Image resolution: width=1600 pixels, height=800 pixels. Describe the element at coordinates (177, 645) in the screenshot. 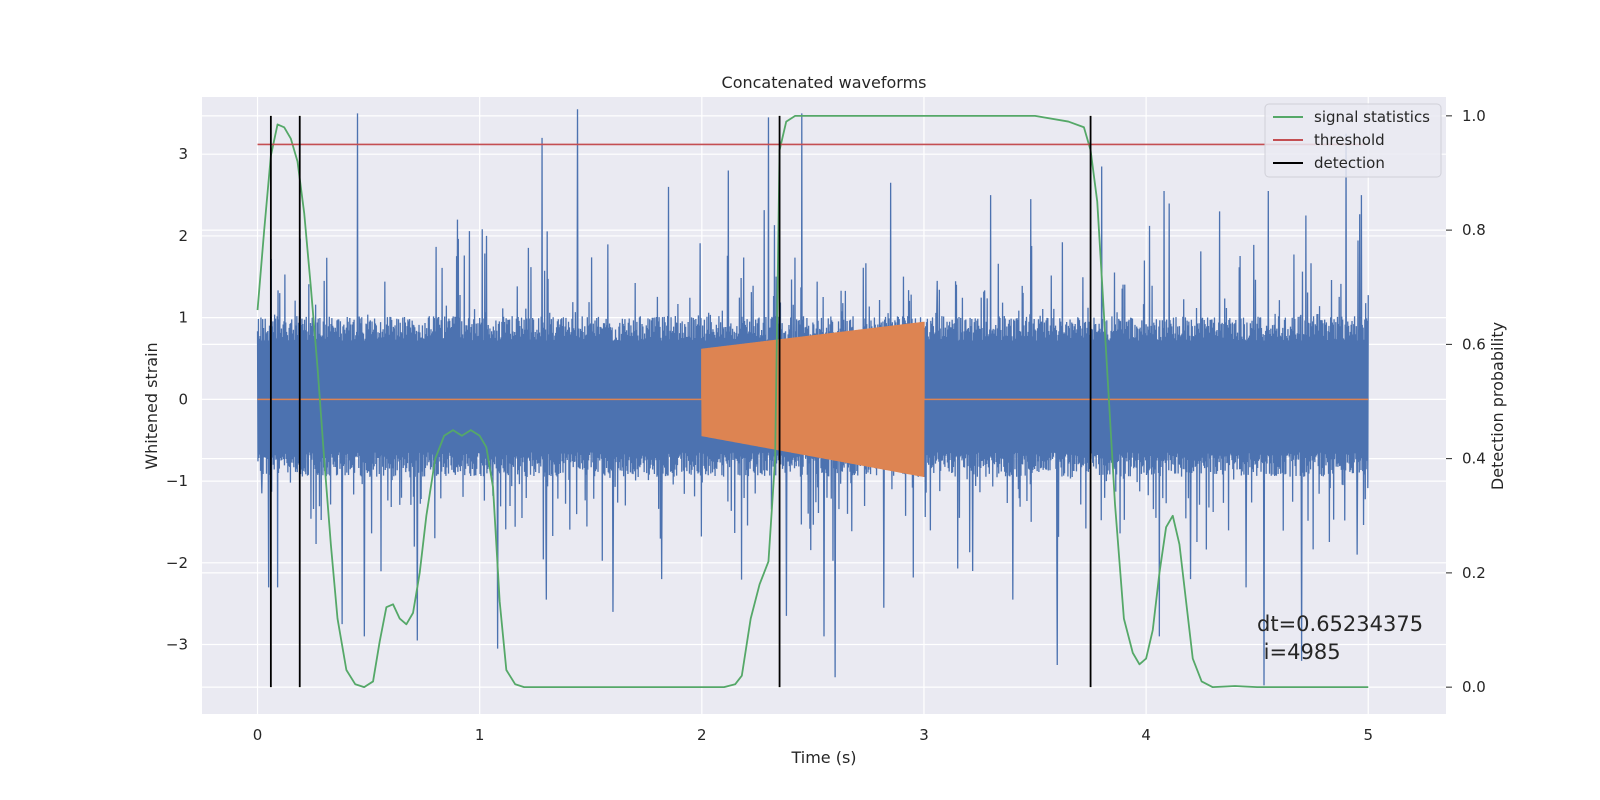

I see `y-tick-label-0: −3` at that location.